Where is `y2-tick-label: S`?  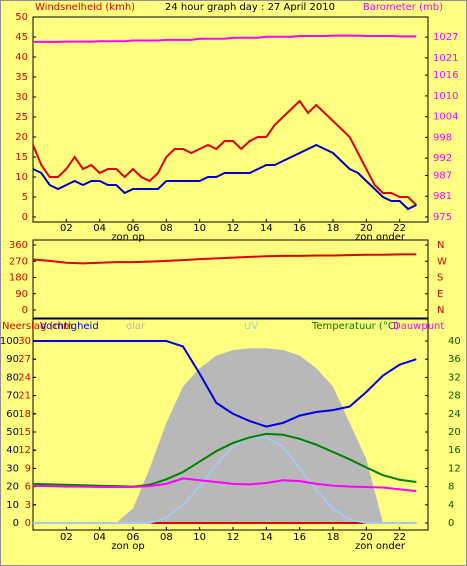
y2-tick-label: S is located at coordinates (440, 278).